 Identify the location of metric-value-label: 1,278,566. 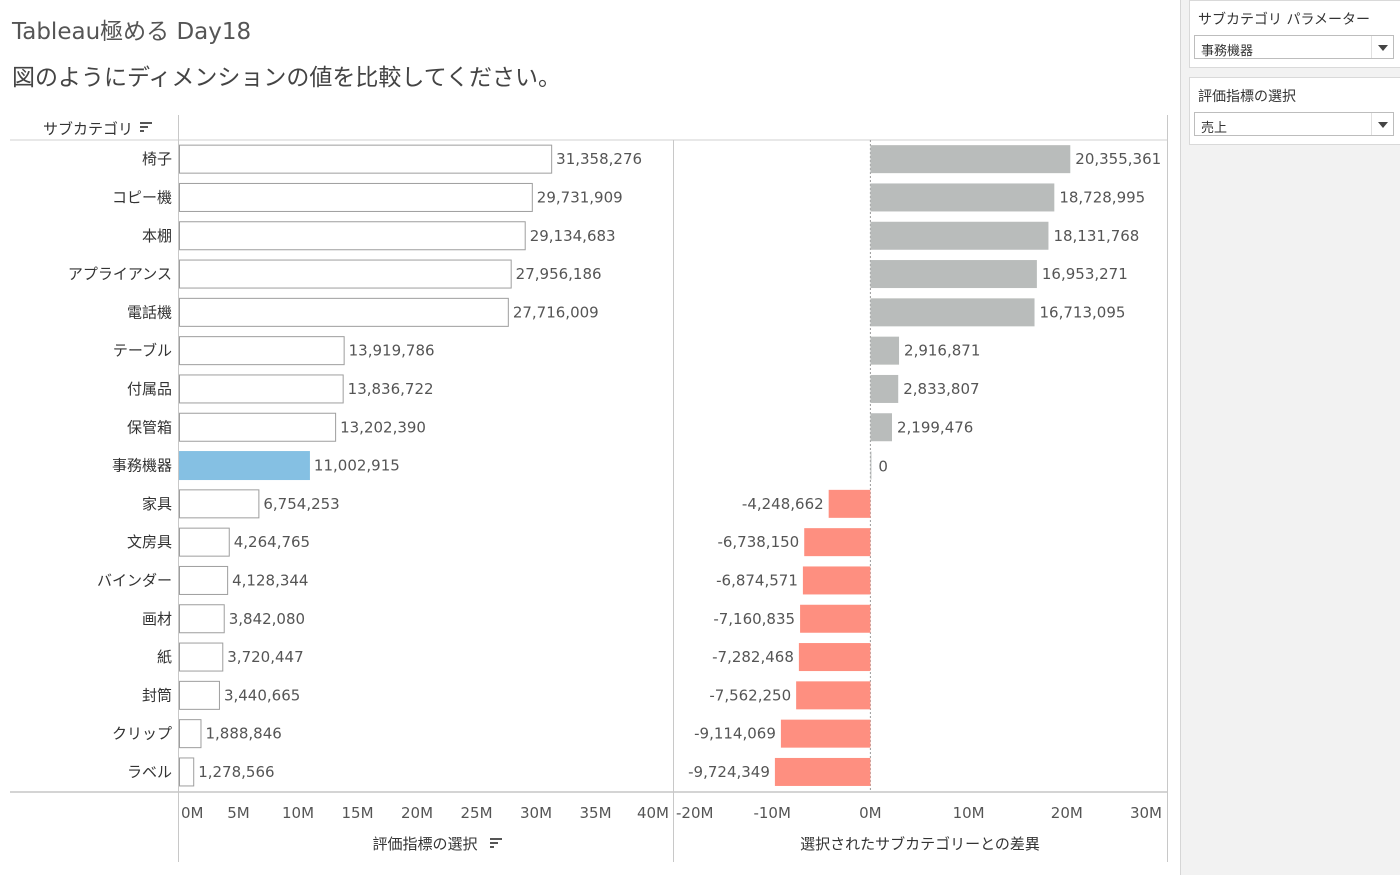
(236, 772).